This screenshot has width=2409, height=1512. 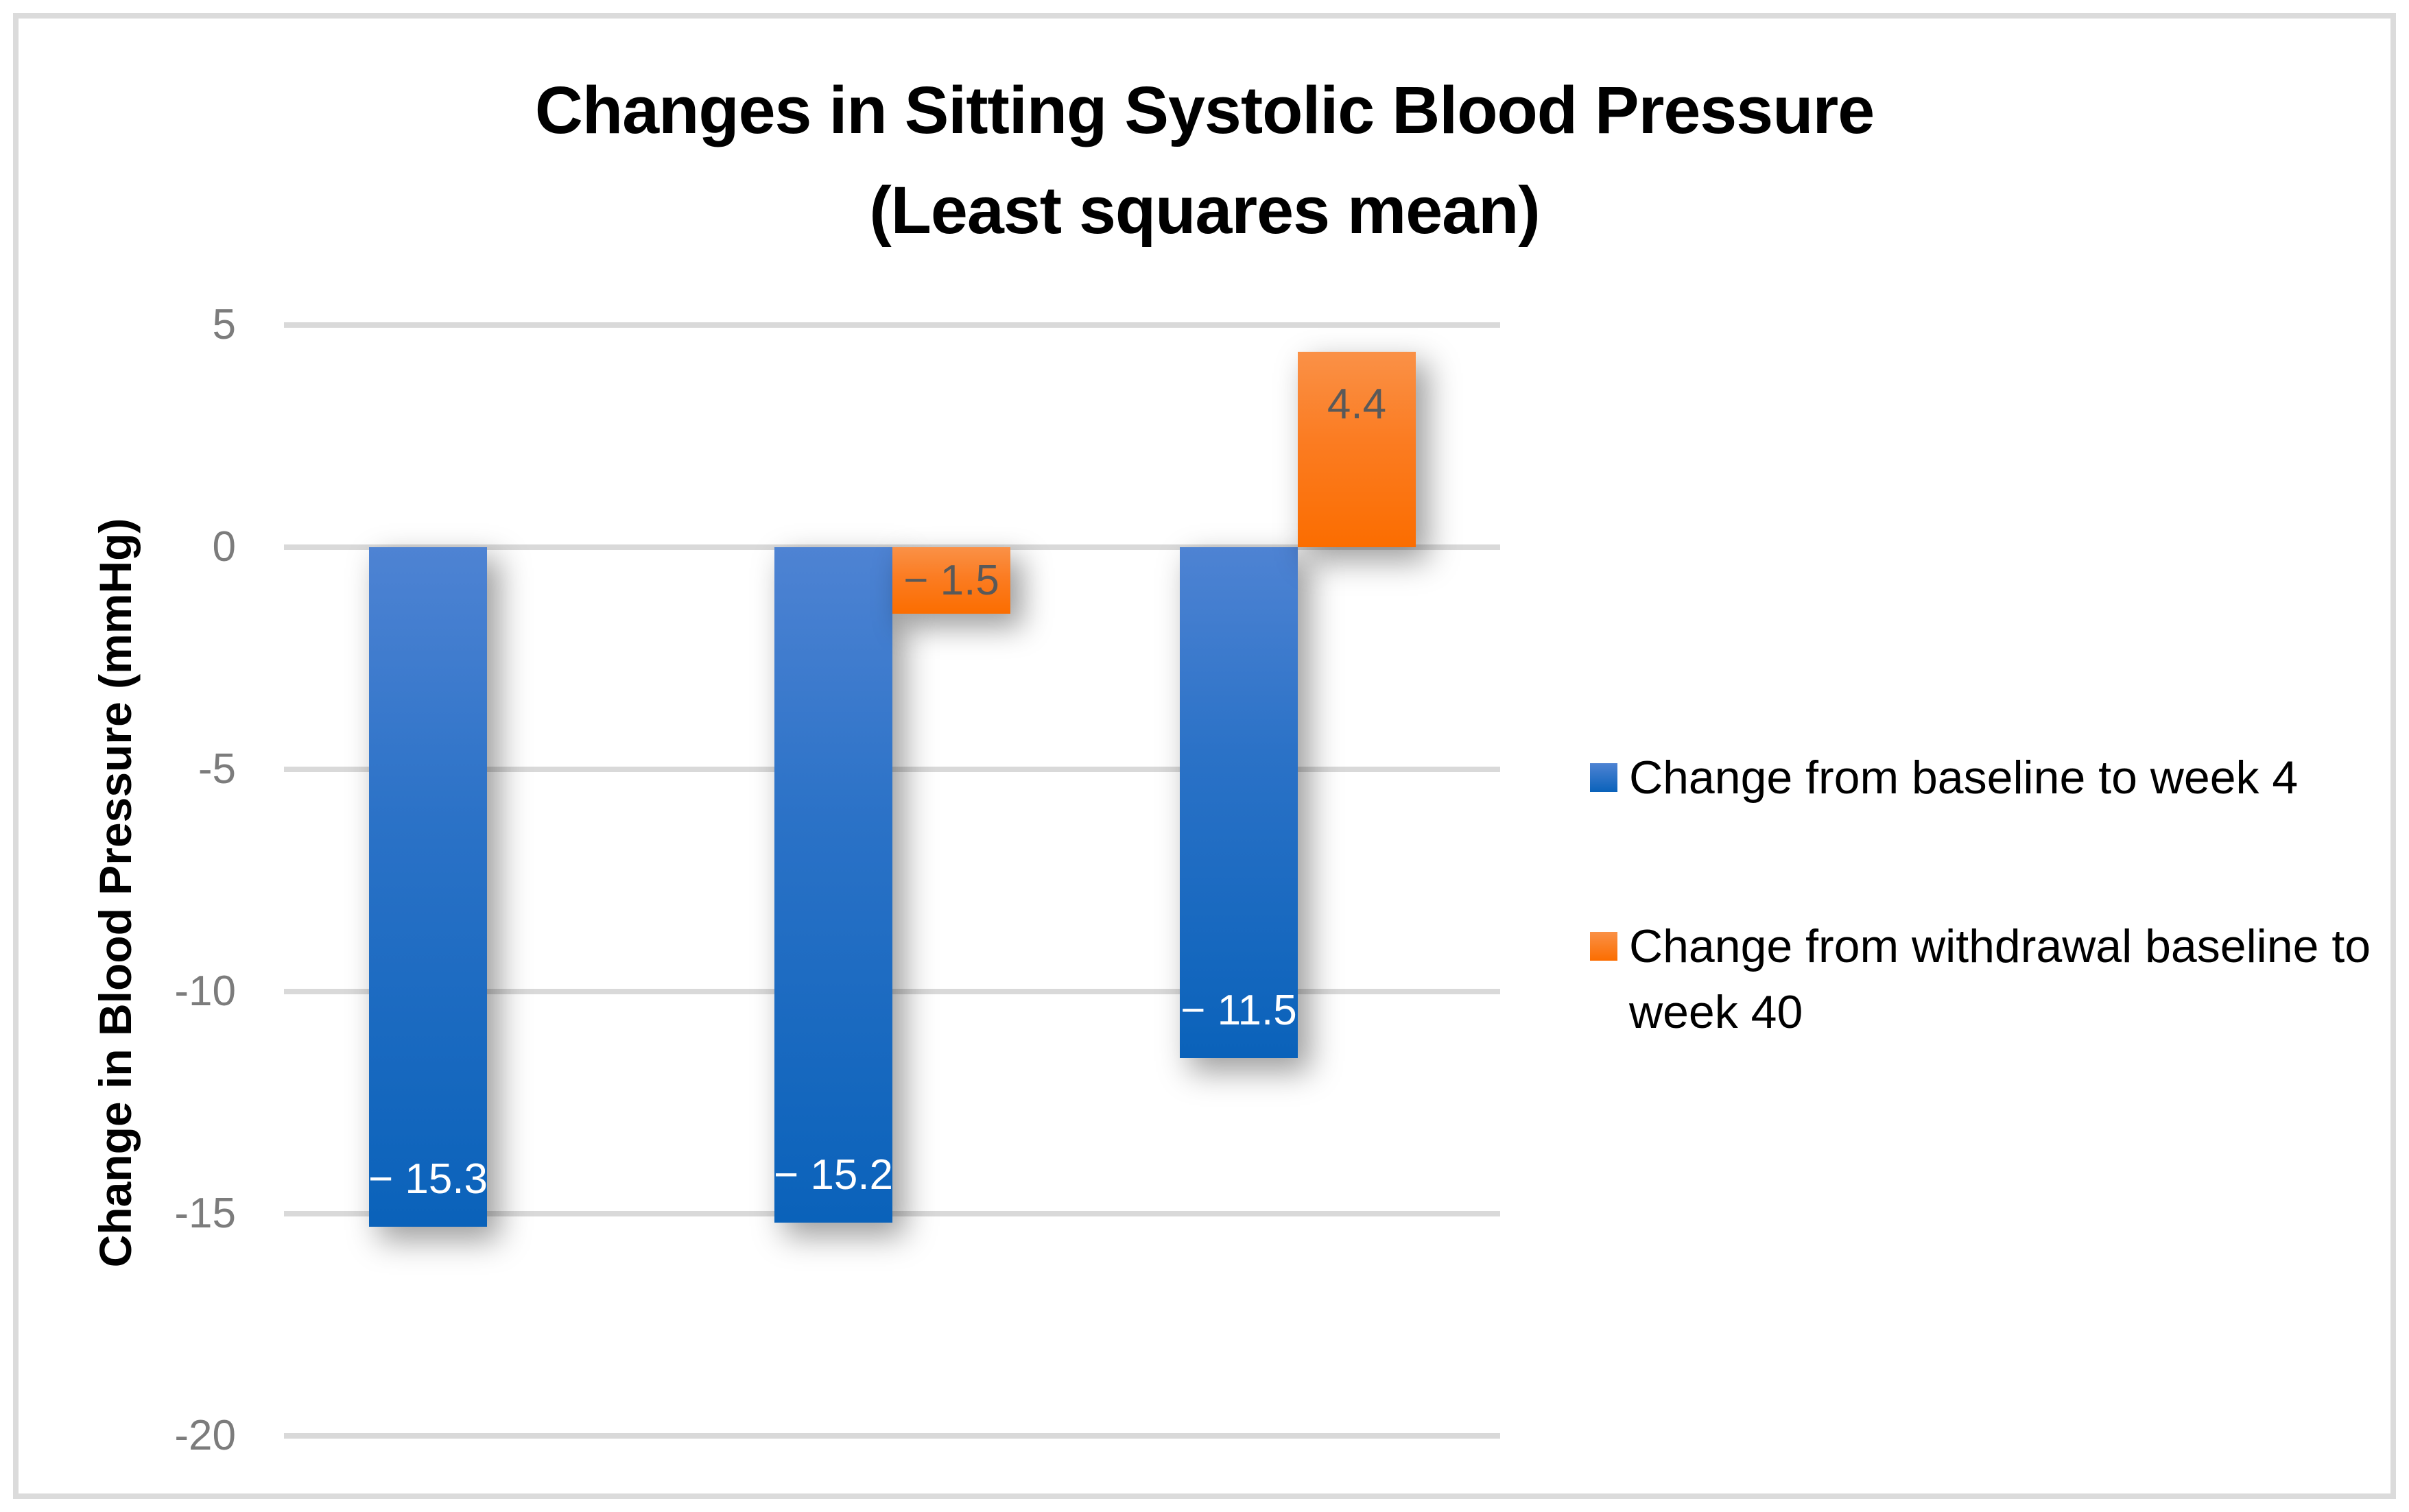 I want to click on bar-week4-group1: − 15.3, so click(x=428, y=887).